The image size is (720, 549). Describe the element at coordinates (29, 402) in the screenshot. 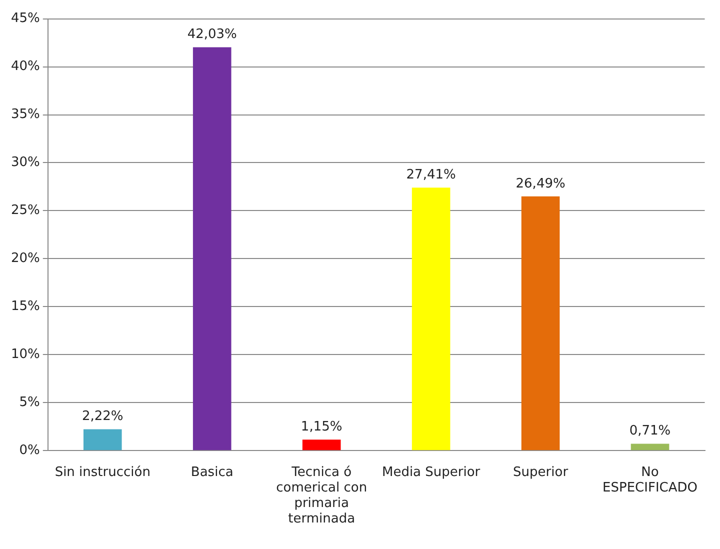

I see `y-tick-label: 5%` at that location.